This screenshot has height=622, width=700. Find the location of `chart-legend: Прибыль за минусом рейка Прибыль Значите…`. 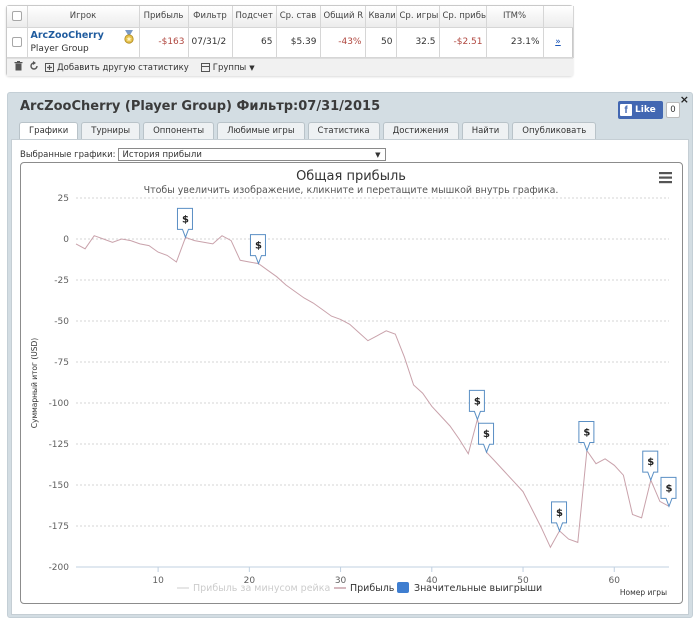

chart-legend: Прибыль за минусом рейка Прибыль Значите… is located at coordinates (359, 588).